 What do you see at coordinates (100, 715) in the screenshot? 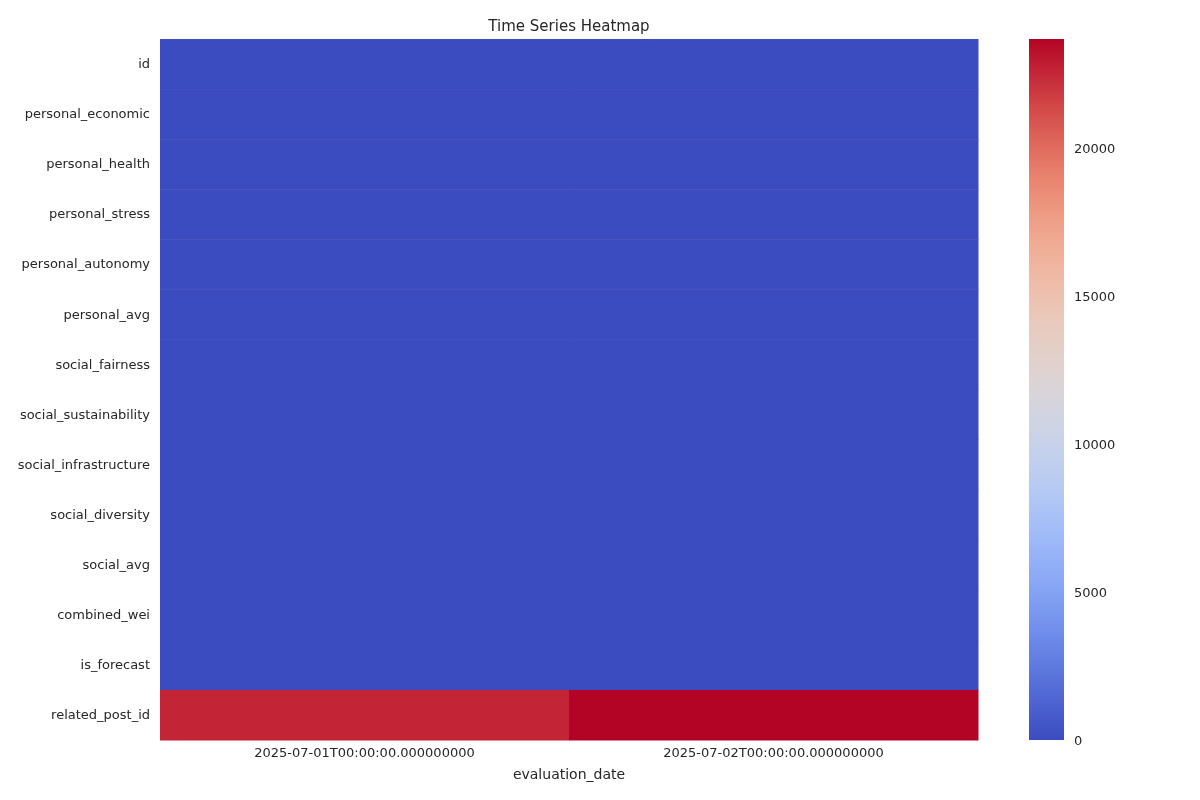
I see `y-tick-label: related_post_id` at bounding box center [100, 715].